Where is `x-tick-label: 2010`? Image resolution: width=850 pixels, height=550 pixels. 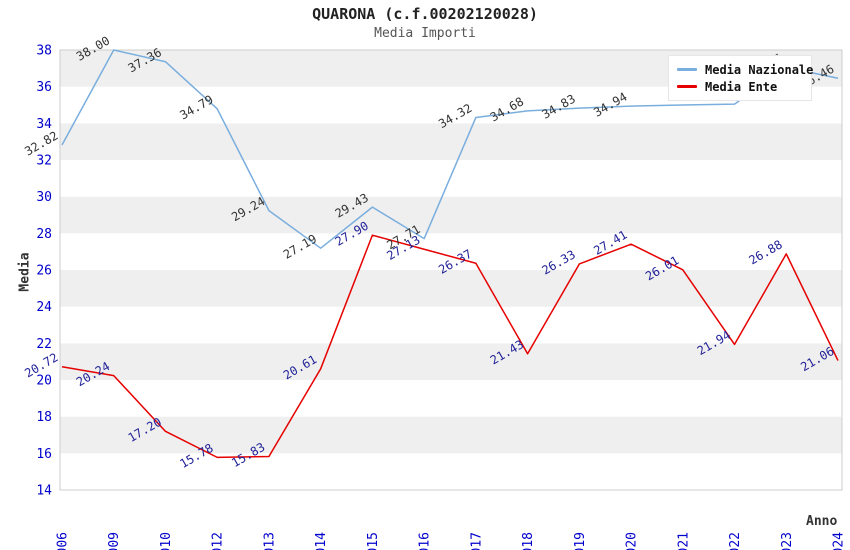
x-tick-label: 2010 is located at coordinates (166, 541).